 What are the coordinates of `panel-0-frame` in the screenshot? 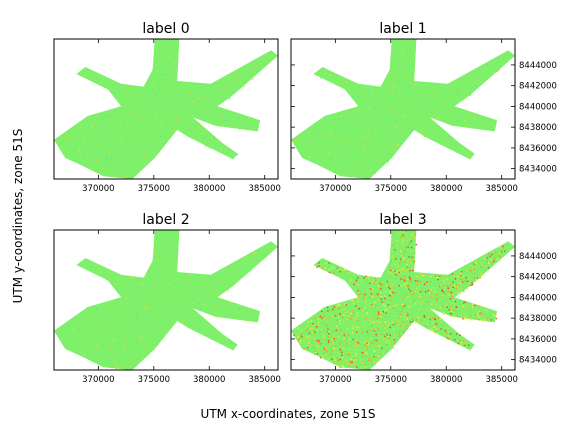 It's located at (166, 109).